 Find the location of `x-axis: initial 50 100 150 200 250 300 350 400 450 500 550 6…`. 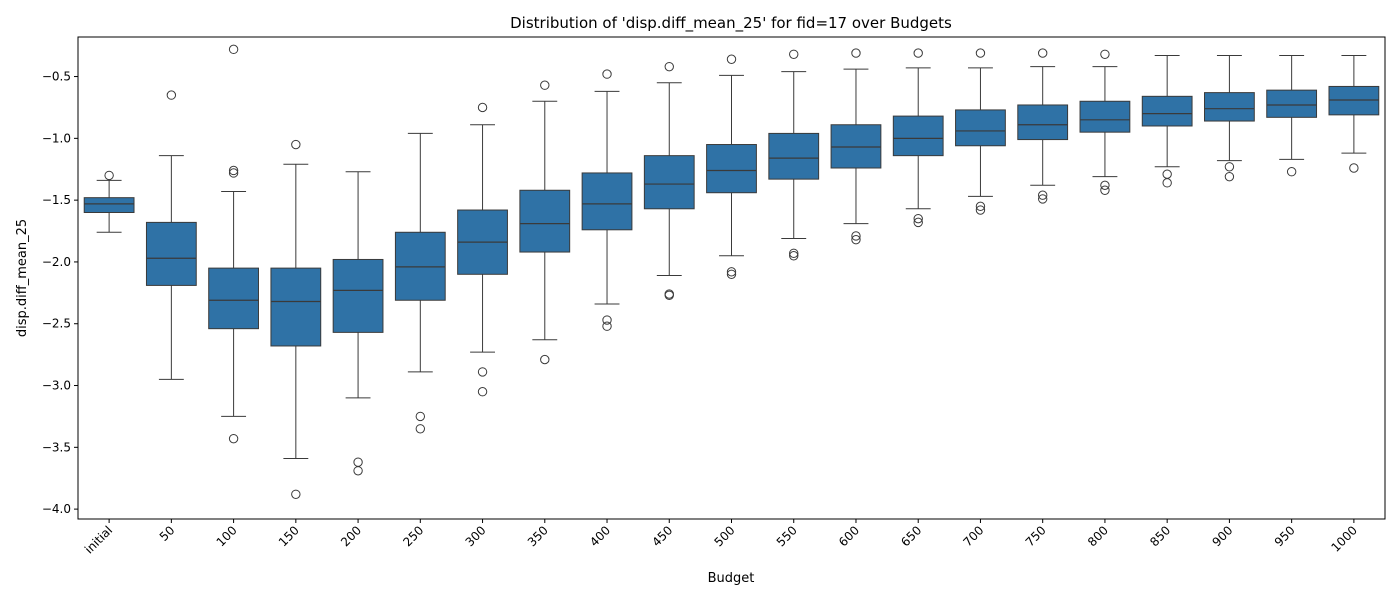

x-axis: initial 50 100 150 200 250 300 350 400 450 500 550 6… is located at coordinates (721, 537).